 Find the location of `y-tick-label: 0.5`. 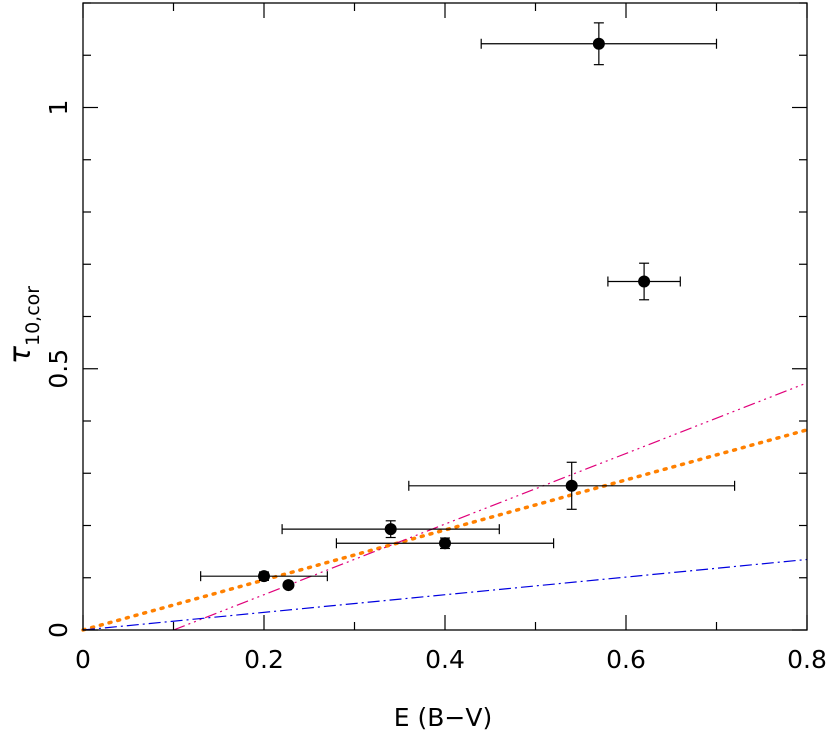

y-tick-label: 0.5 is located at coordinates (58, 369).